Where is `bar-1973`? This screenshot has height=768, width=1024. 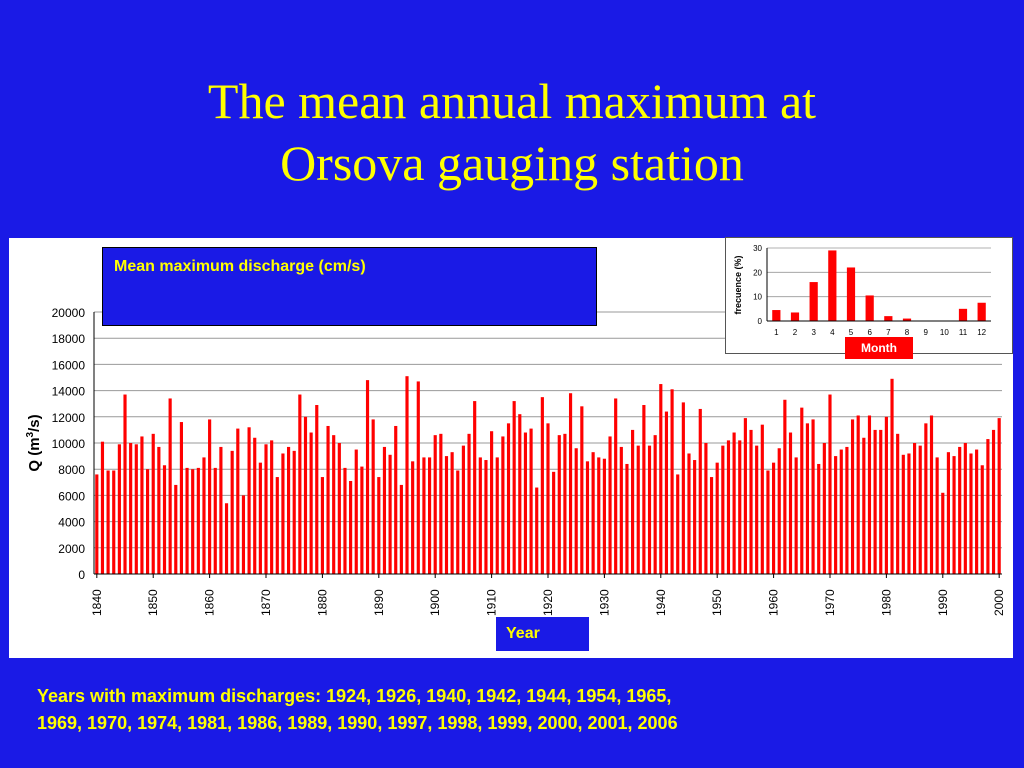
bar-1973 is located at coordinates (847, 510).